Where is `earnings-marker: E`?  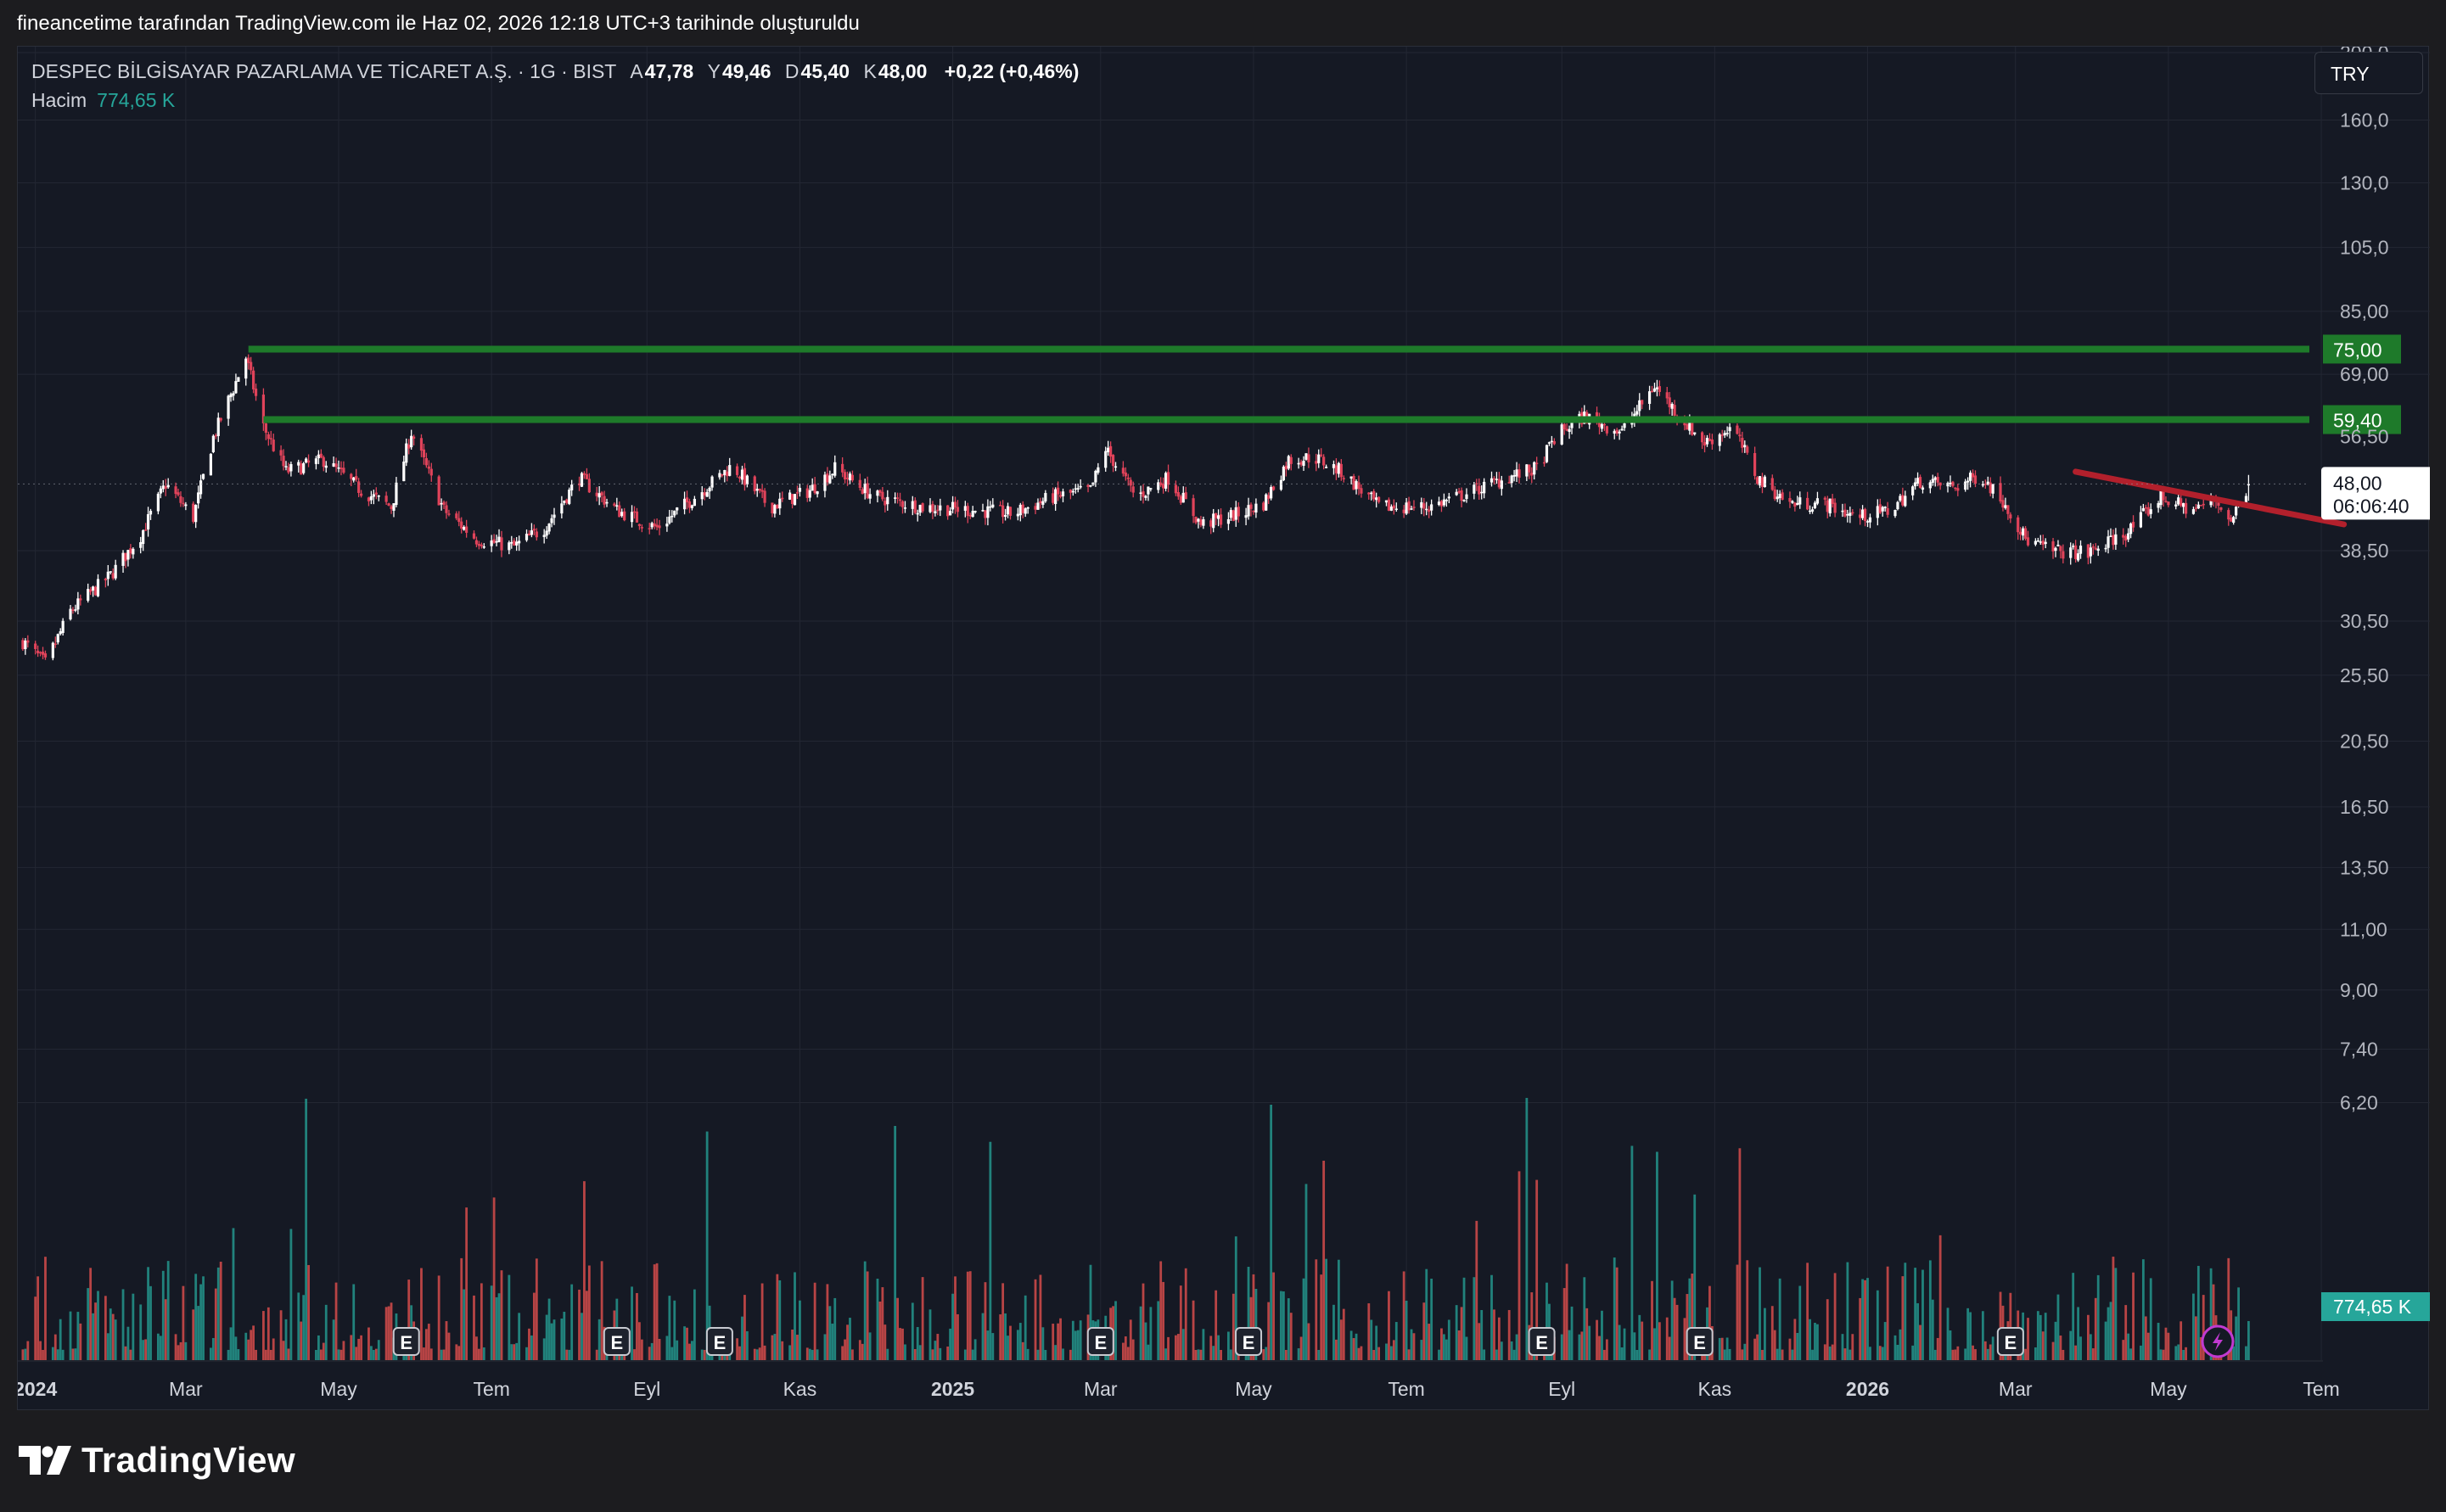
earnings-marker: E is located at coordinates (1542, 1342).